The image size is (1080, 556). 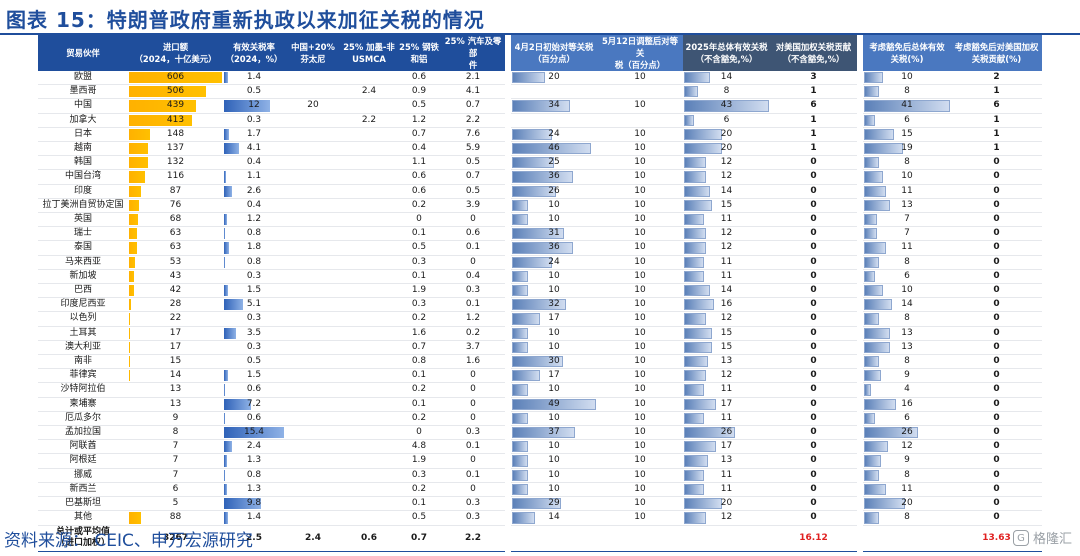 I want to click on total2025-tariff-value: 12, so click(x=726, y=247).